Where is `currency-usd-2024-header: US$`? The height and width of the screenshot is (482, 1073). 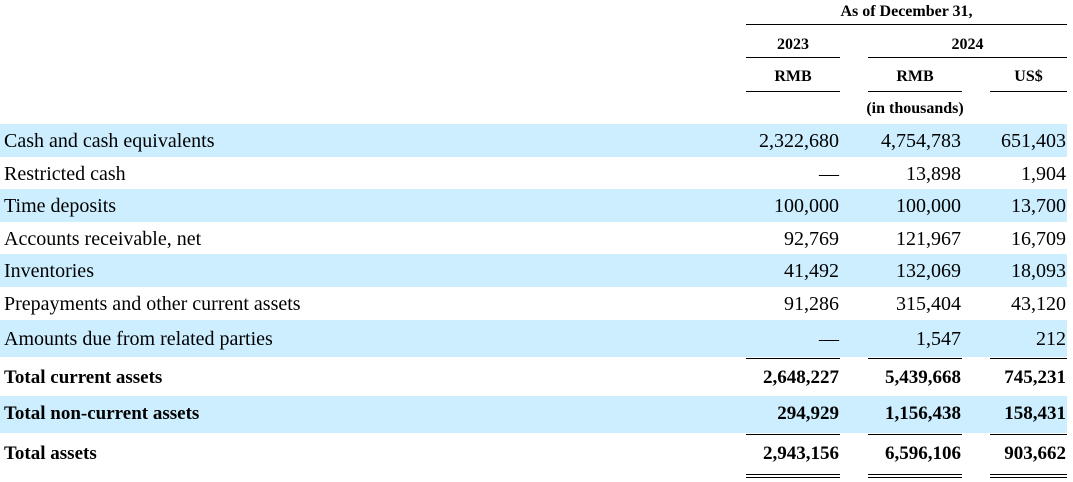
currency-usd-2024-header: US$ is located at coordinates (1028, 76).